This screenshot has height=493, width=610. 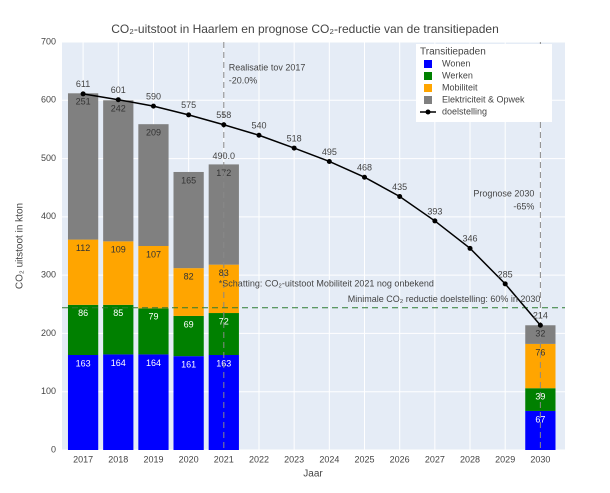 What do you see at coordinates (294, 459) in the screenshot?
I see `x-tick-label: 2023` at bounding box center [294, 459].